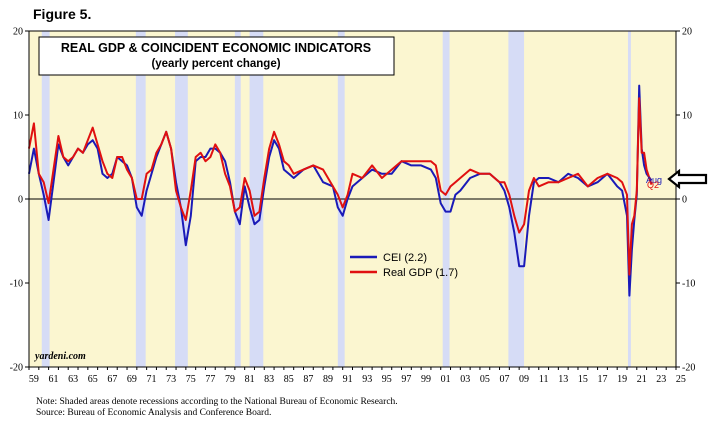  I want to click on y-tick-label-left: 10, so click(18, 116).